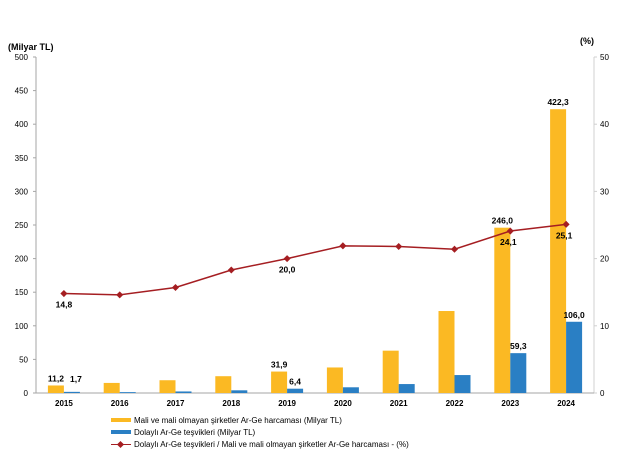 Image resolution: width=628 pixels, height=457 pixels. What do you see at coordinates (195, 432) in the screenshot?
I see `legend-label: Dolaylı Ar-Ge teşvikleri (Milyar TL)` at bounding box center [195, 432].